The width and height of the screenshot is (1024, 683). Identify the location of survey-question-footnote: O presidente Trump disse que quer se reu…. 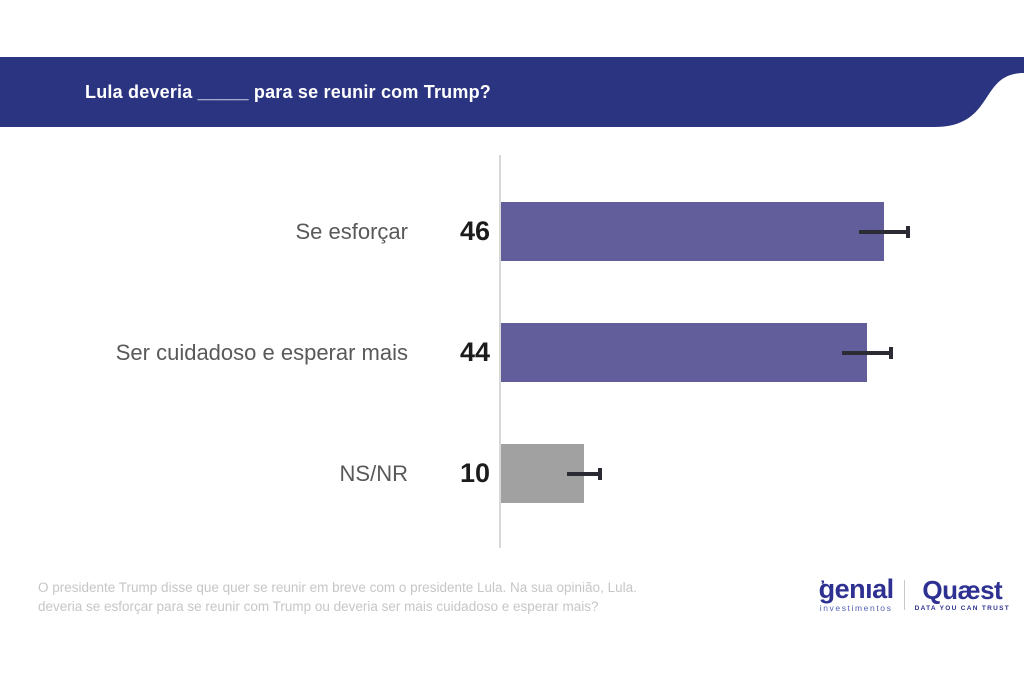
(398, 597).